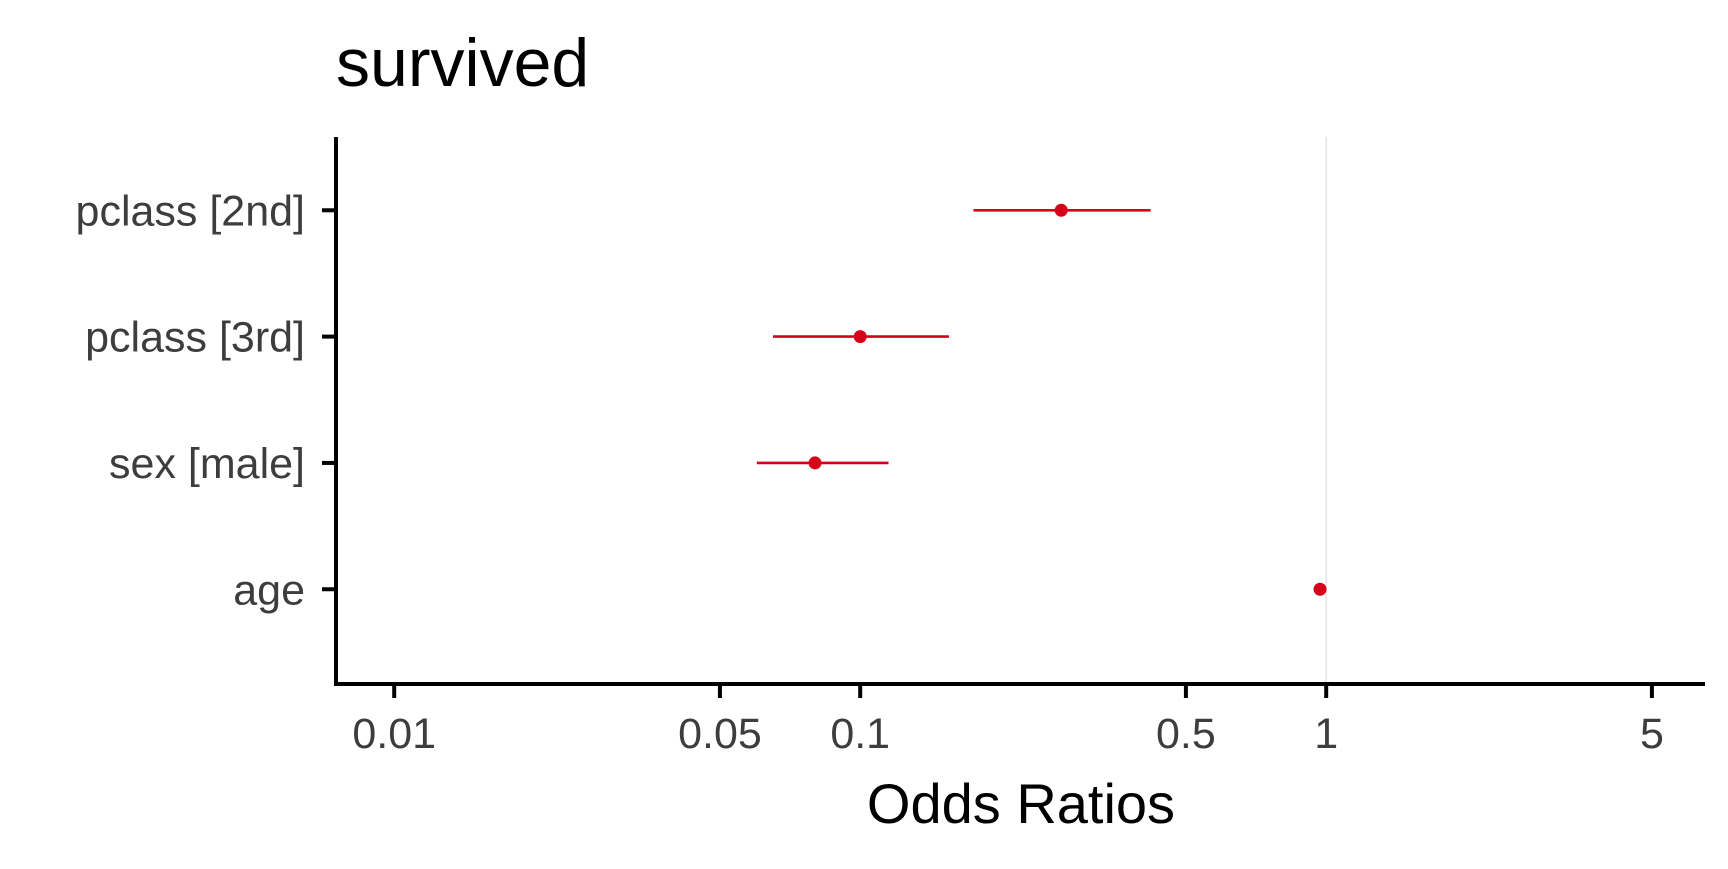  What do you see at coordinates (1007, 734) in the screenshot?
I see `x-axis-labels: 0.01 0.05 0.1 0.5 1 5` at bounding box center [1007, 734].